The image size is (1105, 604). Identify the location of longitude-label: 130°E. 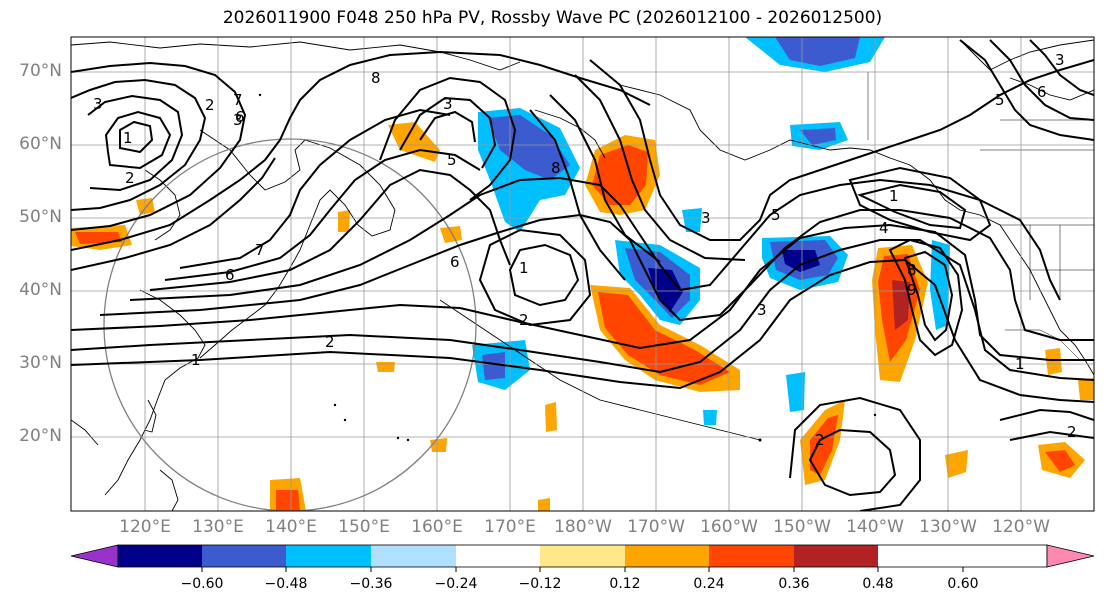
(218, 527).